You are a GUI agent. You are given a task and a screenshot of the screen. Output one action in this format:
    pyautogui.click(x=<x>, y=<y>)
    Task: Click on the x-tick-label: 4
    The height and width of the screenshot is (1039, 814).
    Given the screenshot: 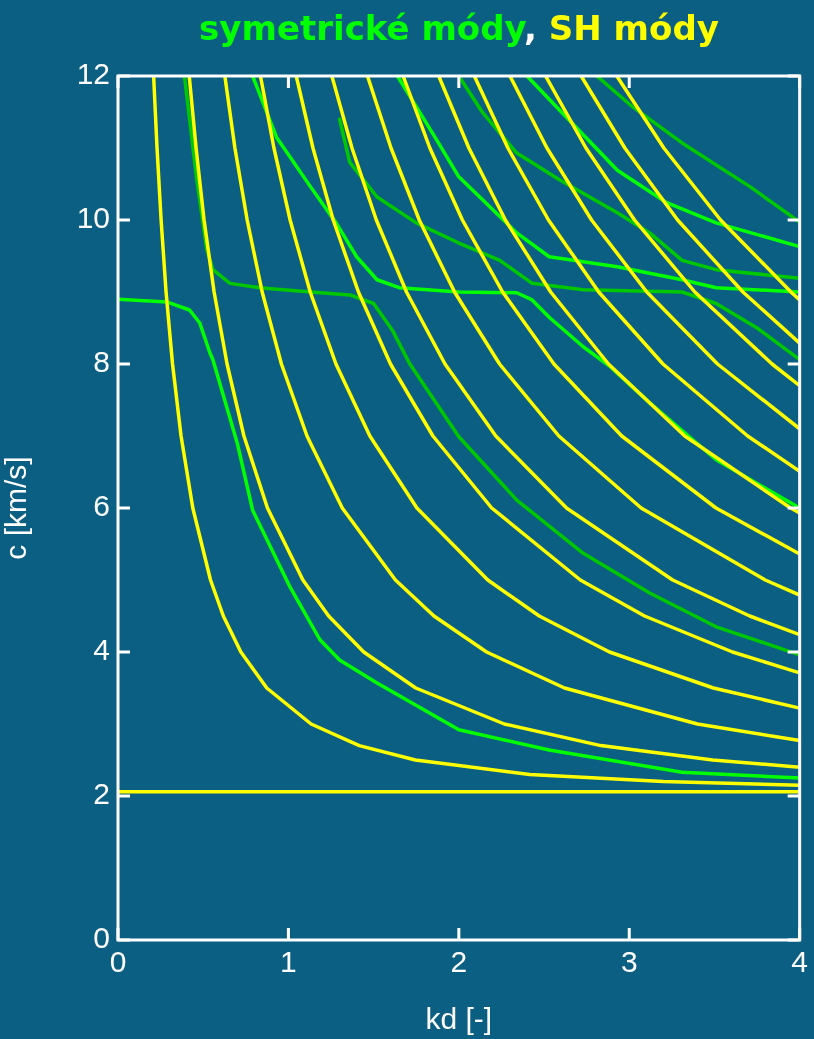 What is the action you would take?
    pyautogui.click(x=799, y=962)
    